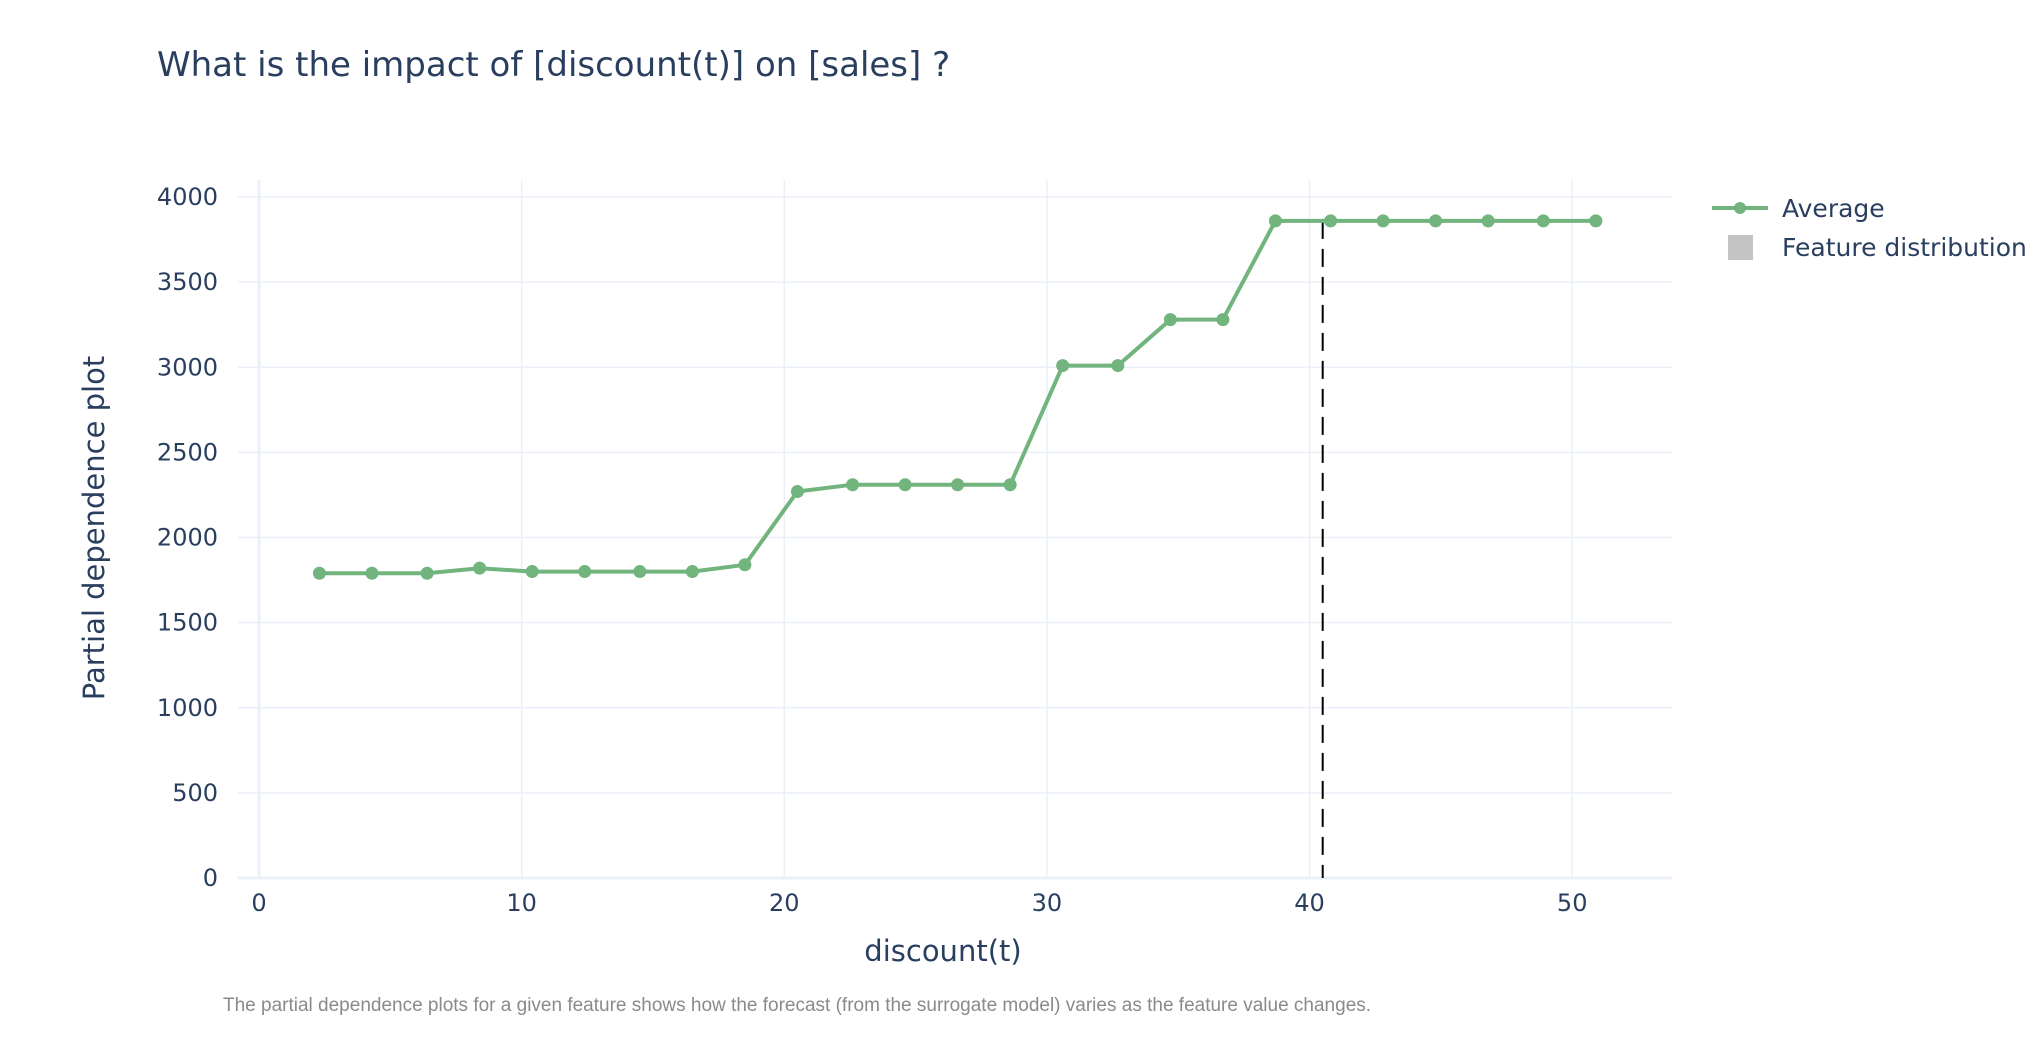 This screenshot has width=2034, height=1046. What do you see at coordinates (1572, 903) in the screenshot?
I see `x-tick-label: 50` at bounding box center [1572, 903].